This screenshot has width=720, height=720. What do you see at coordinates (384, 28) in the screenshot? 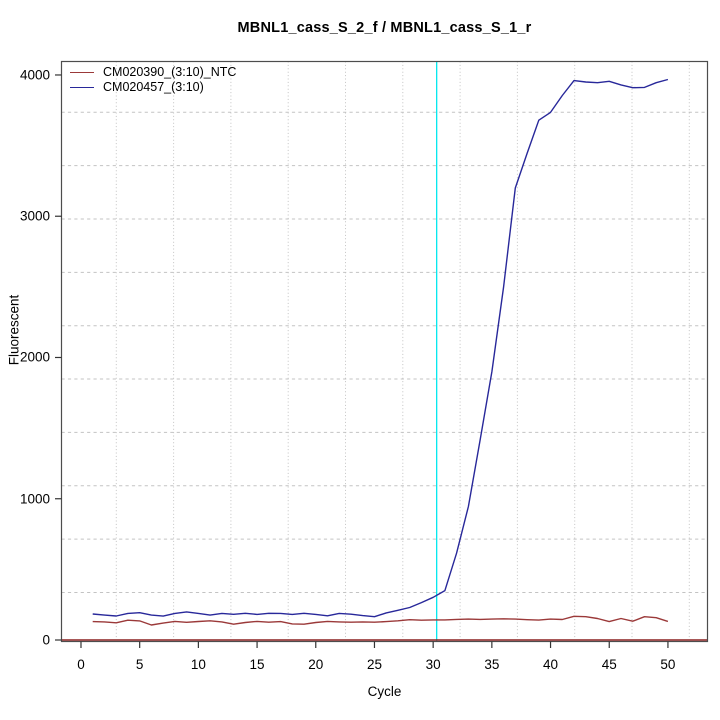
I see `chart-title: MBNL1_cass_S_2_f / MBNL1_cass_S_1_r` at bounding box center [384, 28].